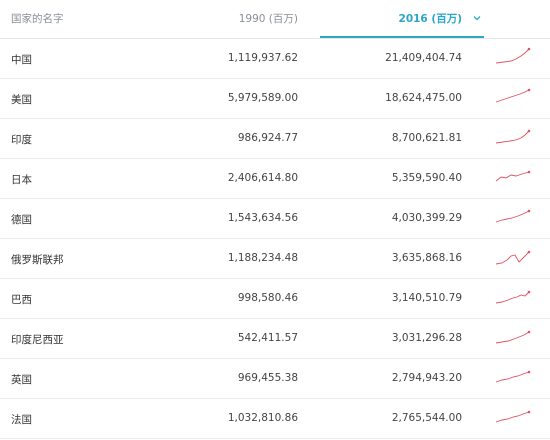 This screenshot has height=440, width=550. Describe the element at coordinates (426, 298) in the screenshot. I see `value-2016: 3,140,510.79` at that location.